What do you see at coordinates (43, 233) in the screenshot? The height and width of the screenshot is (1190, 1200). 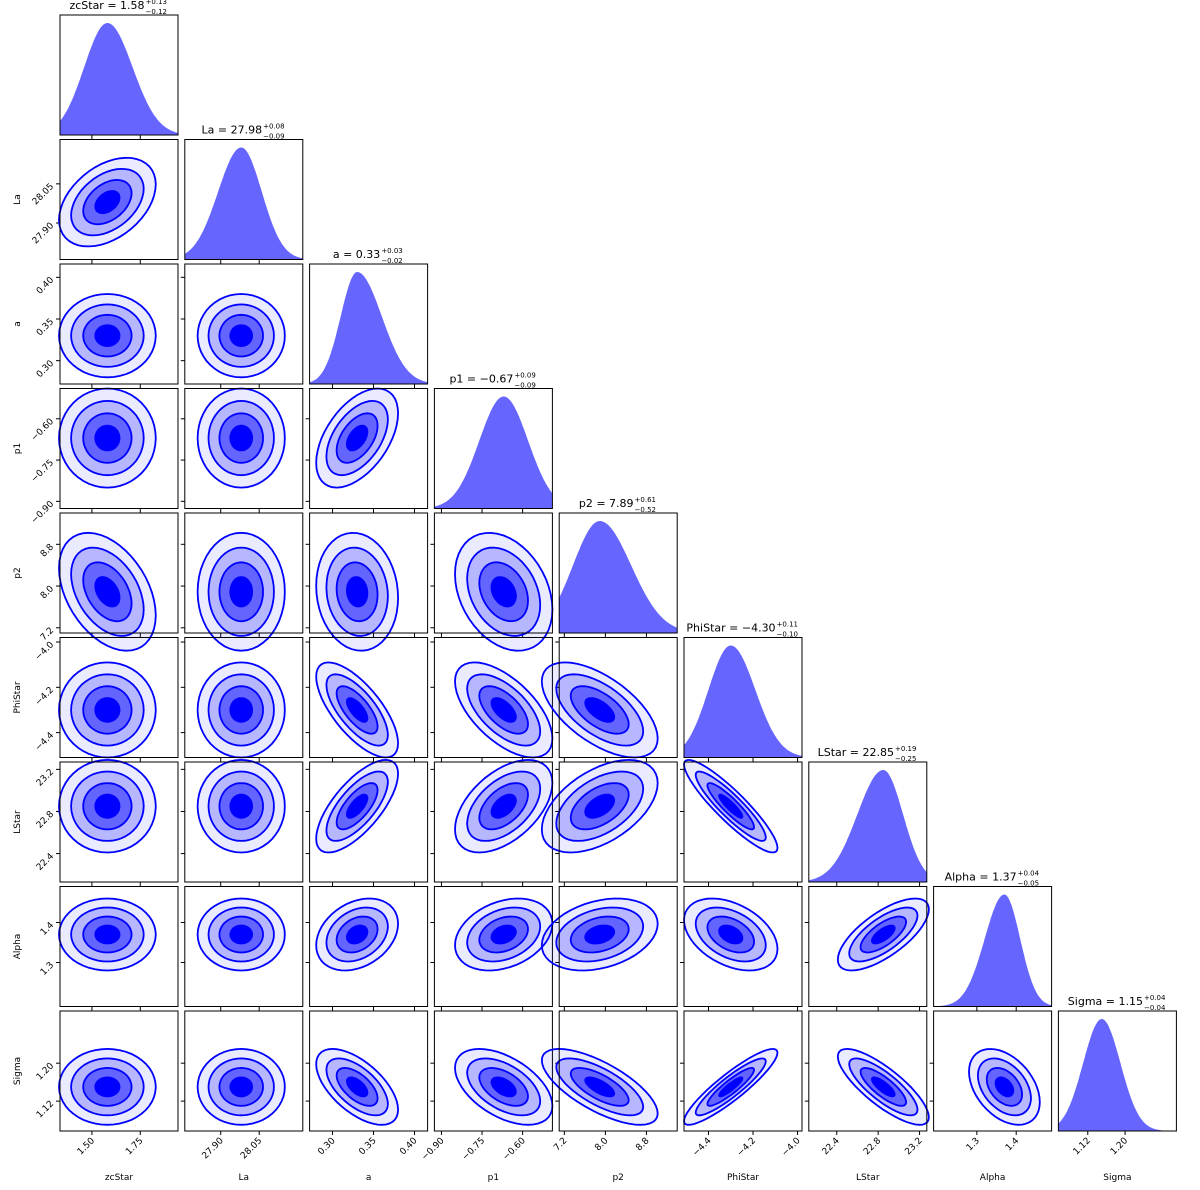 I see `y-tick-label: 27.90` at bounding box center [43, 233].